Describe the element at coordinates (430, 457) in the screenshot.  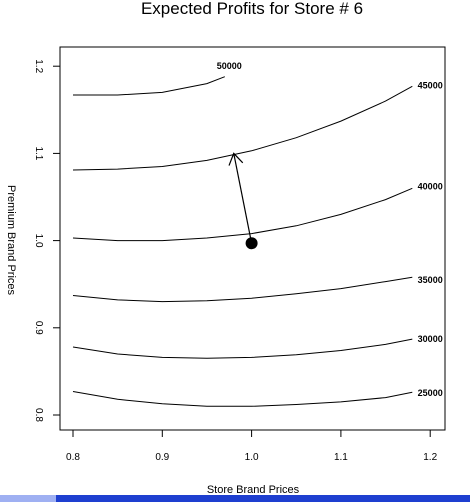
I see `x-tick-label: 1.2` at that location.